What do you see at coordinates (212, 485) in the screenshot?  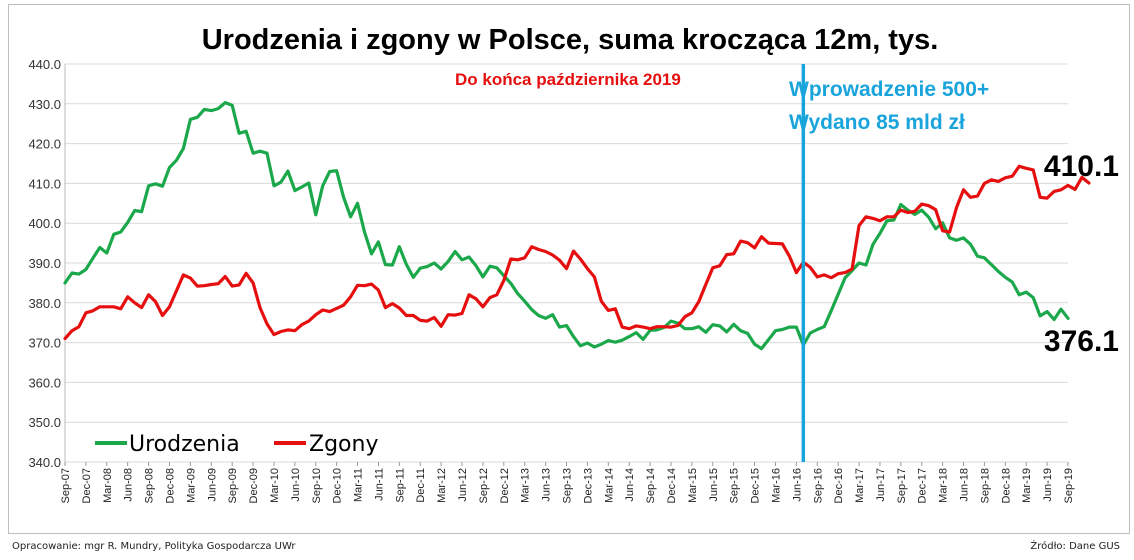 I see `x-tick-label: Jun-09` at bounding box center [212, 485].